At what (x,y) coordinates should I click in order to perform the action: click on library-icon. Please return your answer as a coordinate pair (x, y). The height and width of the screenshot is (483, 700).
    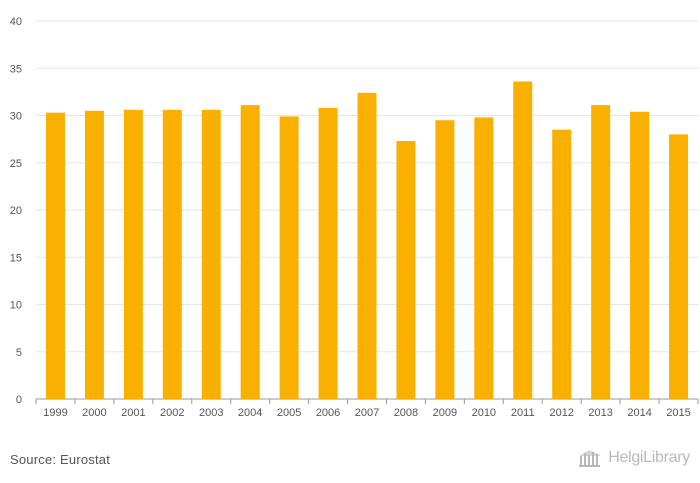
    Looking at the image, I should click on (591, 458).